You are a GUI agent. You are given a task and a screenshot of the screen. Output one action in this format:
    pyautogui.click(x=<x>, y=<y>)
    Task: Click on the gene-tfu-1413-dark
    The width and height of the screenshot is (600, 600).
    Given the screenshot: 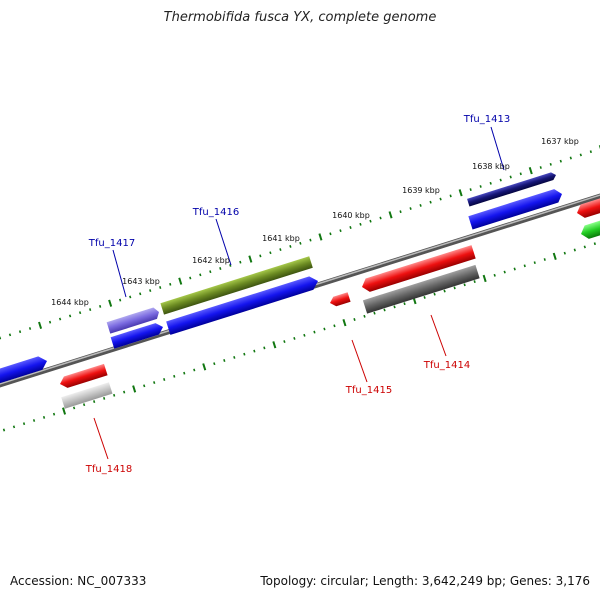 What is the action you would take?
    pyautogui.click(x=512, y=189)
    